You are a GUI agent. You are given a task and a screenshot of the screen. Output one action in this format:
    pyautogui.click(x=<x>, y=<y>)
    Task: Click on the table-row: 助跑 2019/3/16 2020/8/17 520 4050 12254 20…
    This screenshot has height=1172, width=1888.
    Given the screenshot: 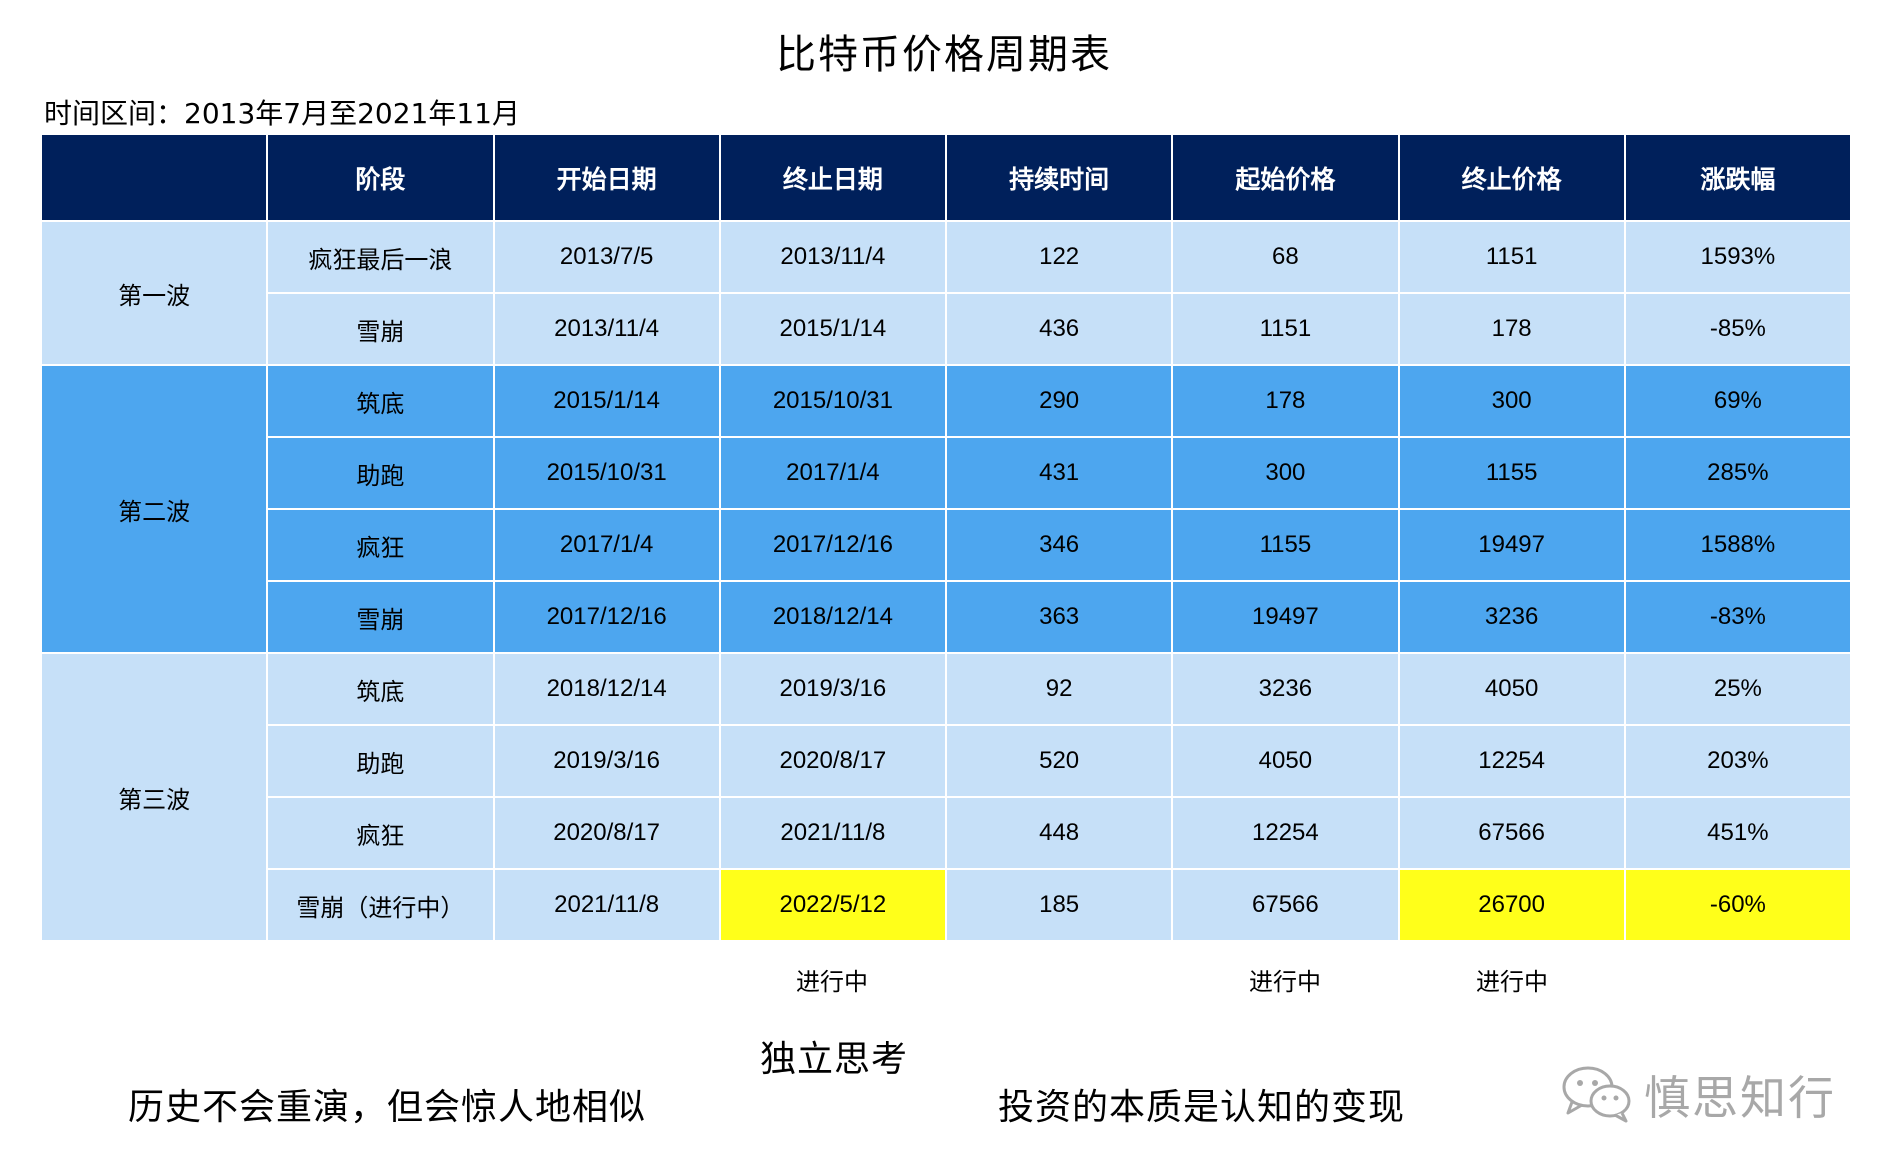 What is the action you would take?
    pyautogui.click(x=947, y=761)
    